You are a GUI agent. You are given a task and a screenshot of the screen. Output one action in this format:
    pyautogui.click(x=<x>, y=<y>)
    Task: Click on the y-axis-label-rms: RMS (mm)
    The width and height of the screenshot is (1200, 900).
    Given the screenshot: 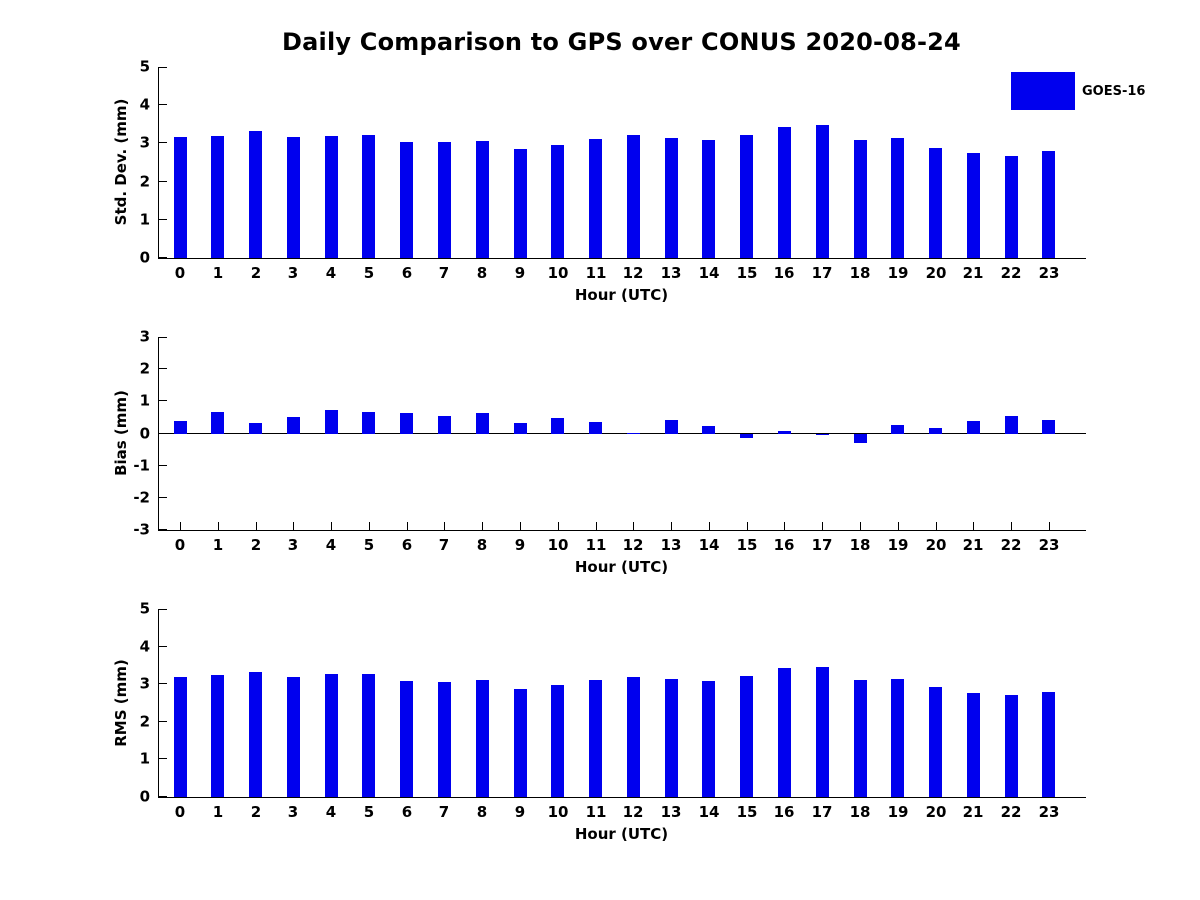 What is the action you would take?
    pyautogui.click(x=121, y=703)
    